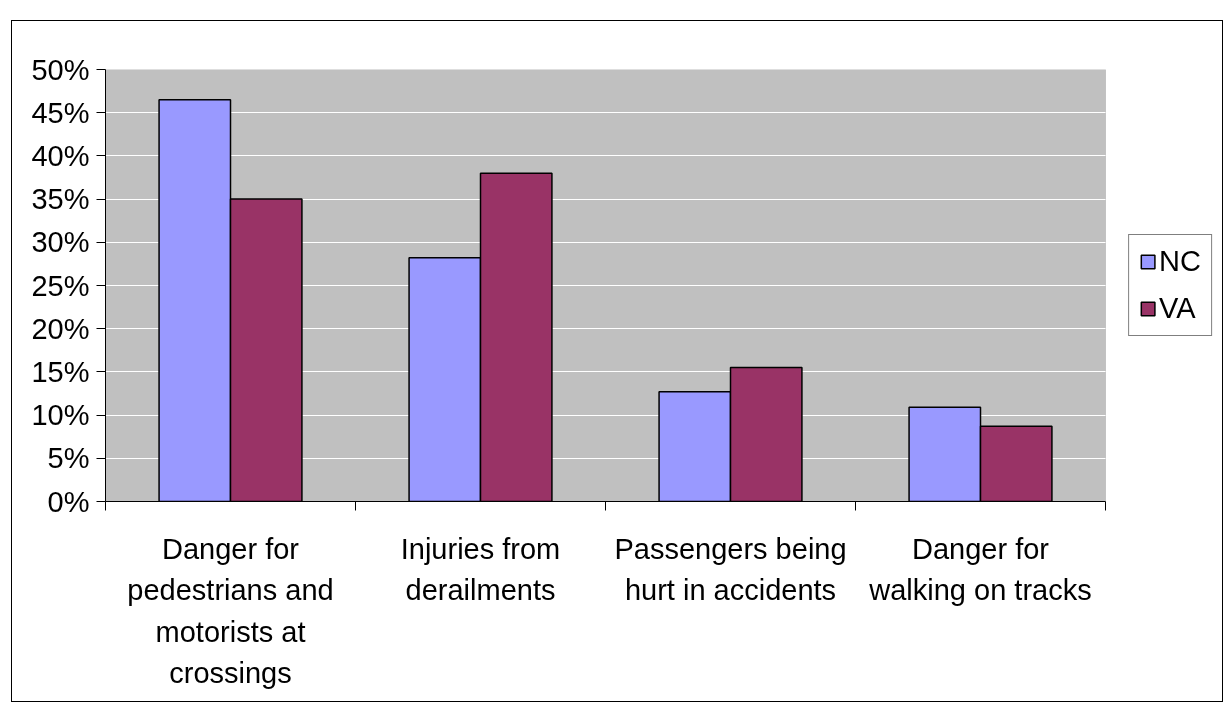 Image resolution: width=1224 pixels, height=704 pixels. What do you see at coordinates (230, 611) in the screenshot?
I see `x-tick-label: Danger for pedestrians and motorists at crossings` at bounding box center [230, 611].